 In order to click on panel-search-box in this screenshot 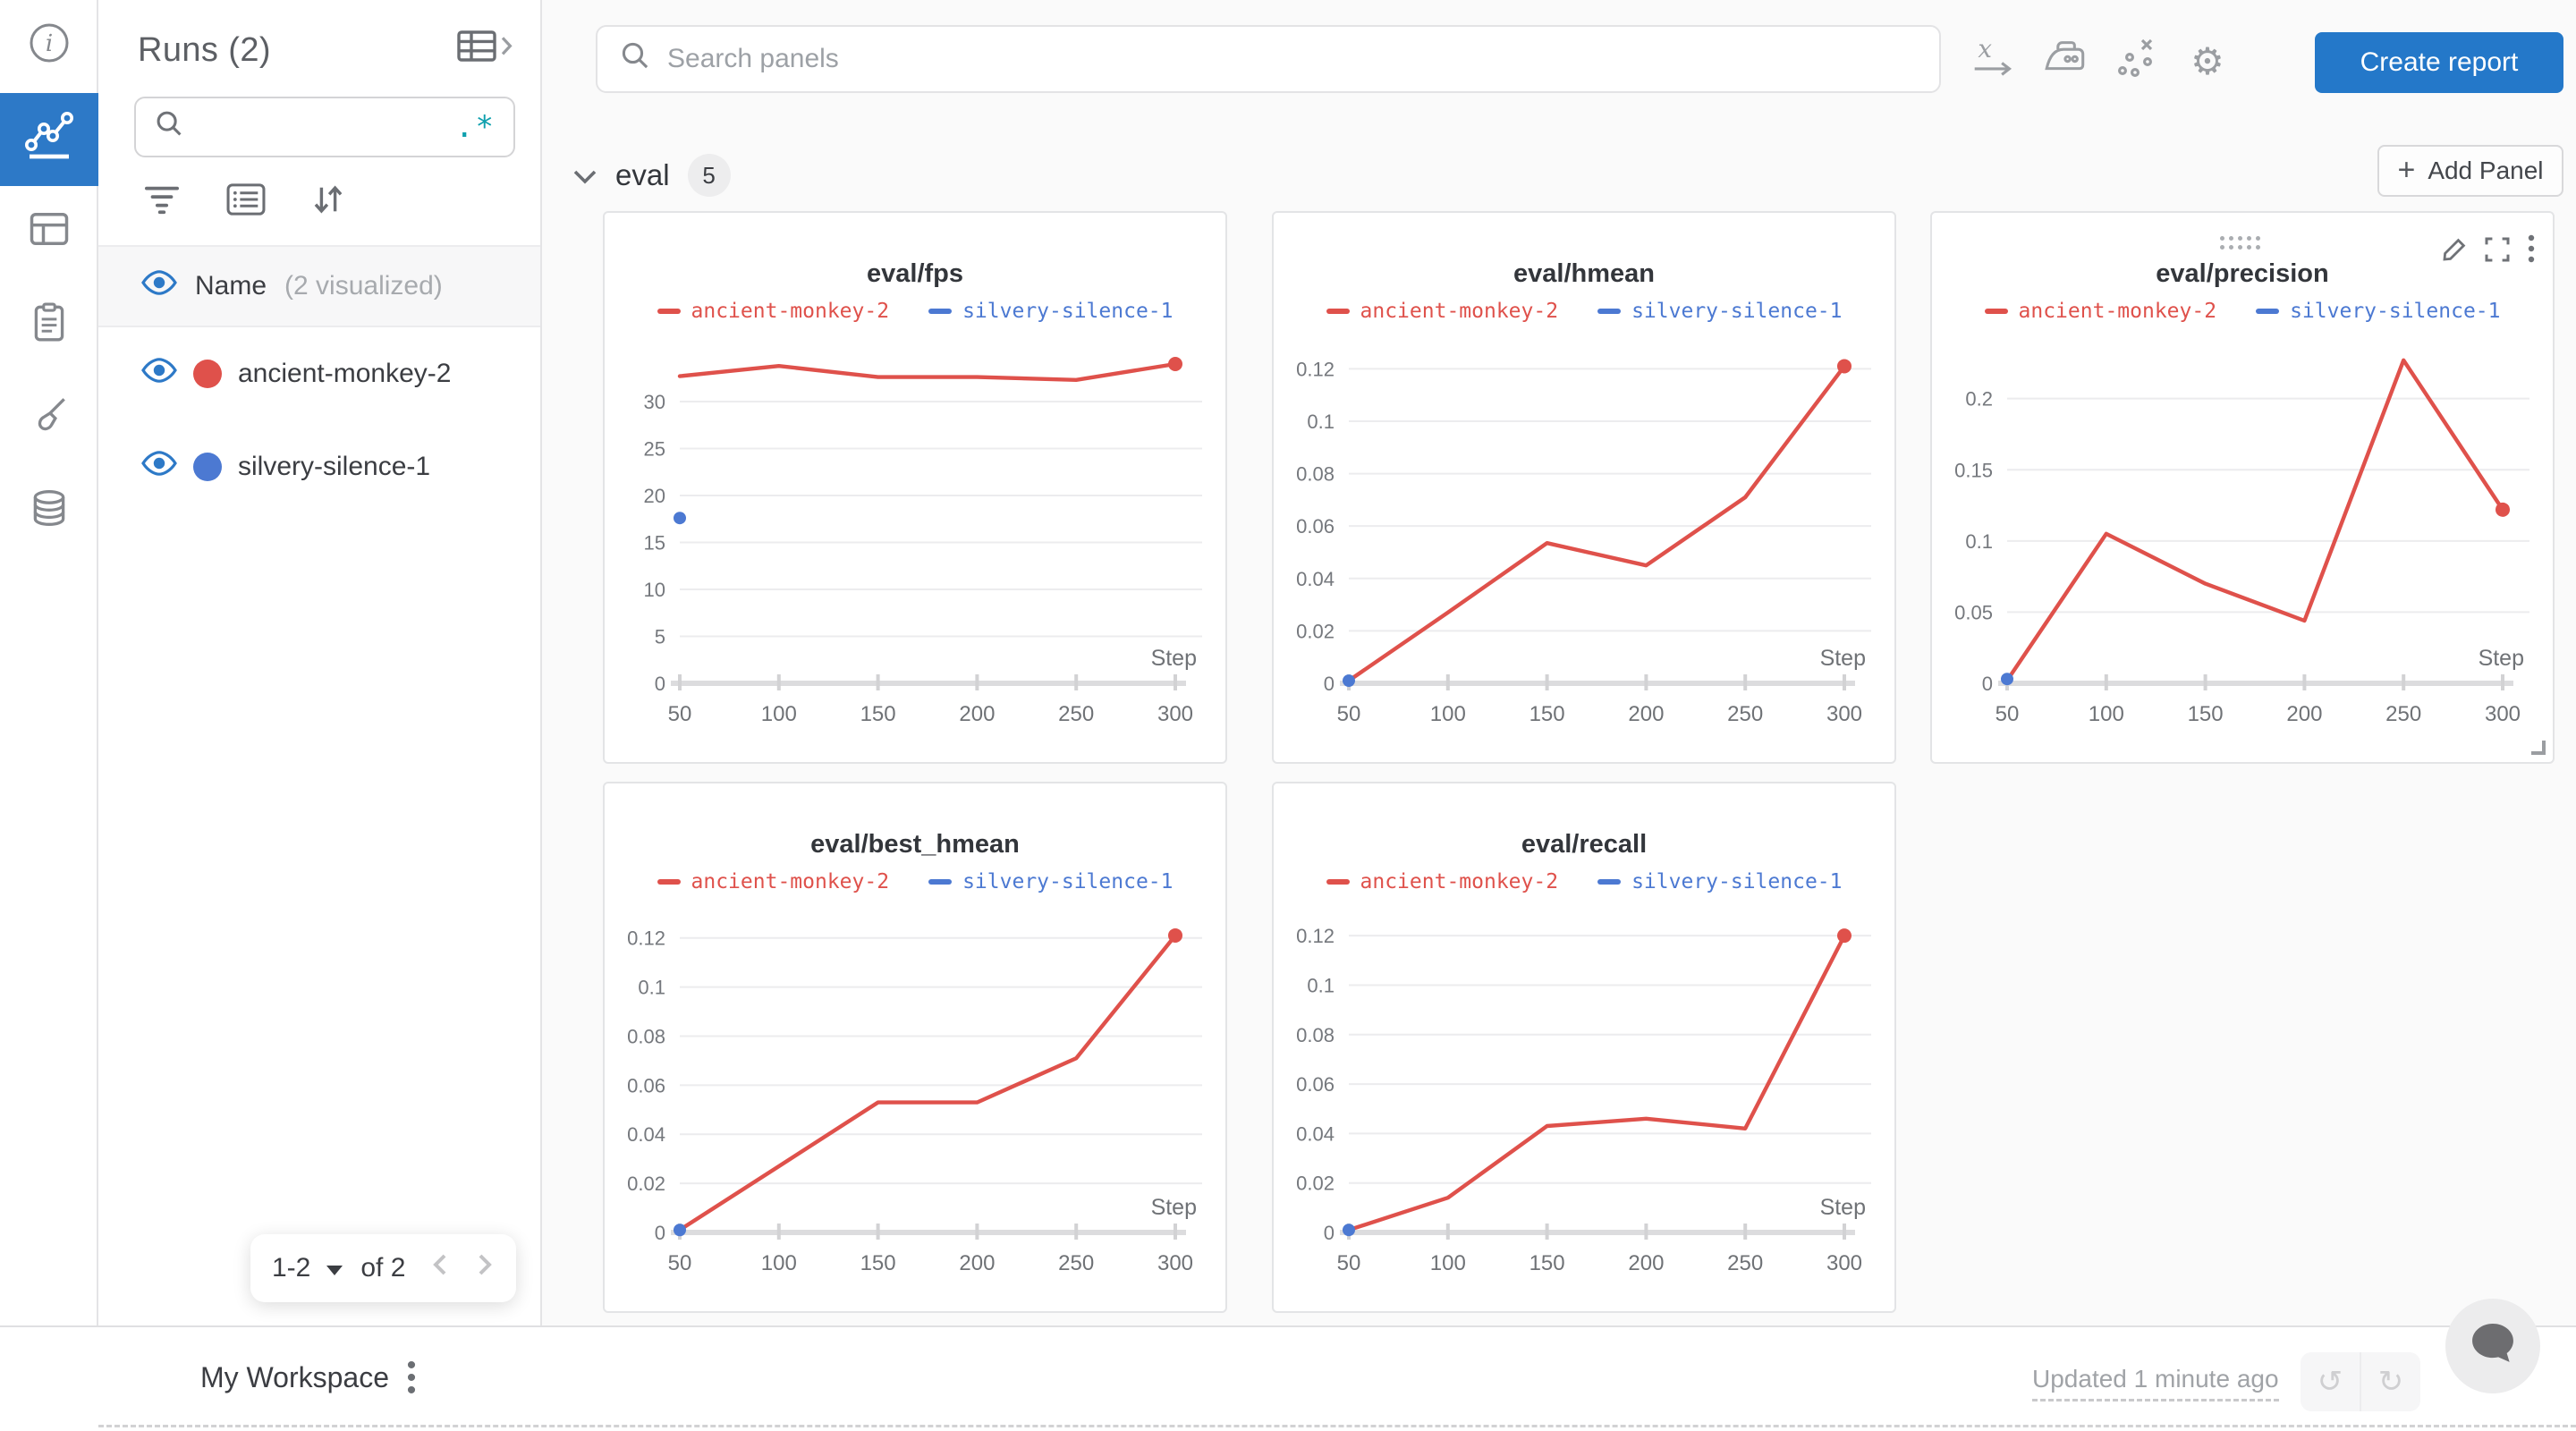, I will do `click(1268, 59)`.